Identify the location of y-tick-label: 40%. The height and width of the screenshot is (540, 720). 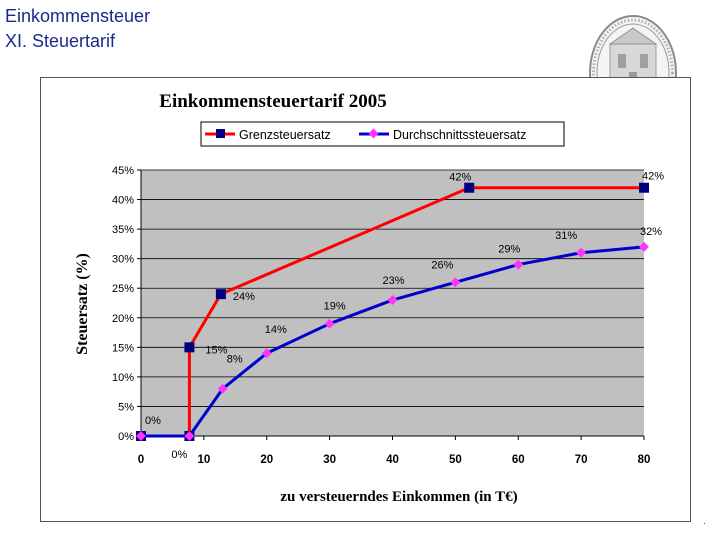
(123, 201).